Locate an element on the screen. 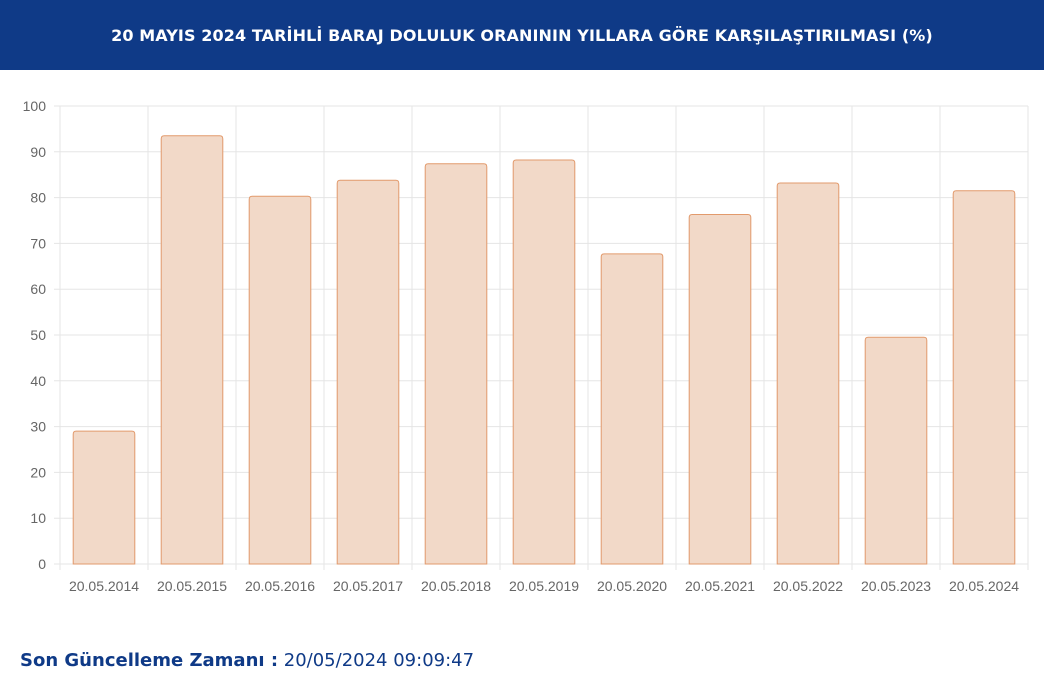  x-tick-label: 20.05.2022 is located at coordinates (808, 586).